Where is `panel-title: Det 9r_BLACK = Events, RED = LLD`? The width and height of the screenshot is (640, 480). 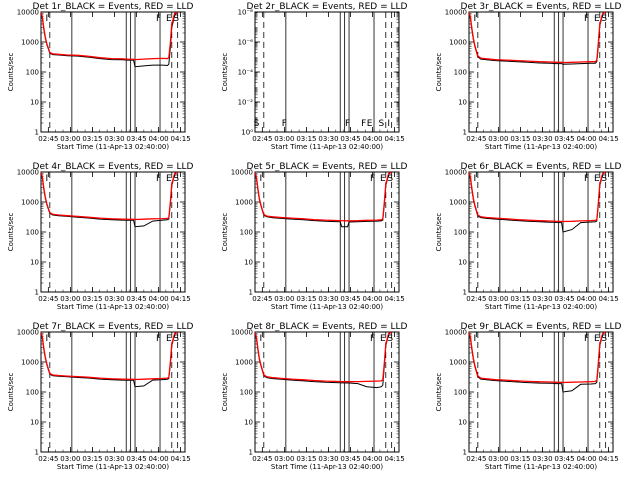 panel-title: Det 9r_BLACK = Events, RED = LLD is located at coordinates (541, 327).